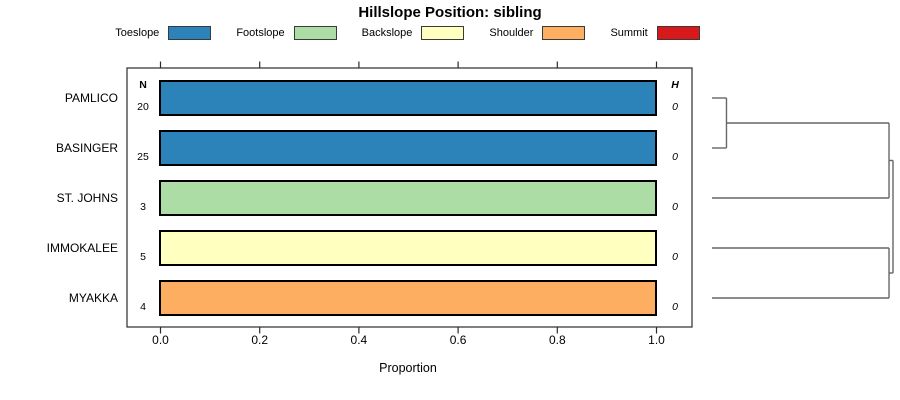 This screenshot has height=400, width=900. What do you see at coordinates (458, 340) in the screenshot?
I see `x-tick-label: 0.6` at bounding box center [458, 340].